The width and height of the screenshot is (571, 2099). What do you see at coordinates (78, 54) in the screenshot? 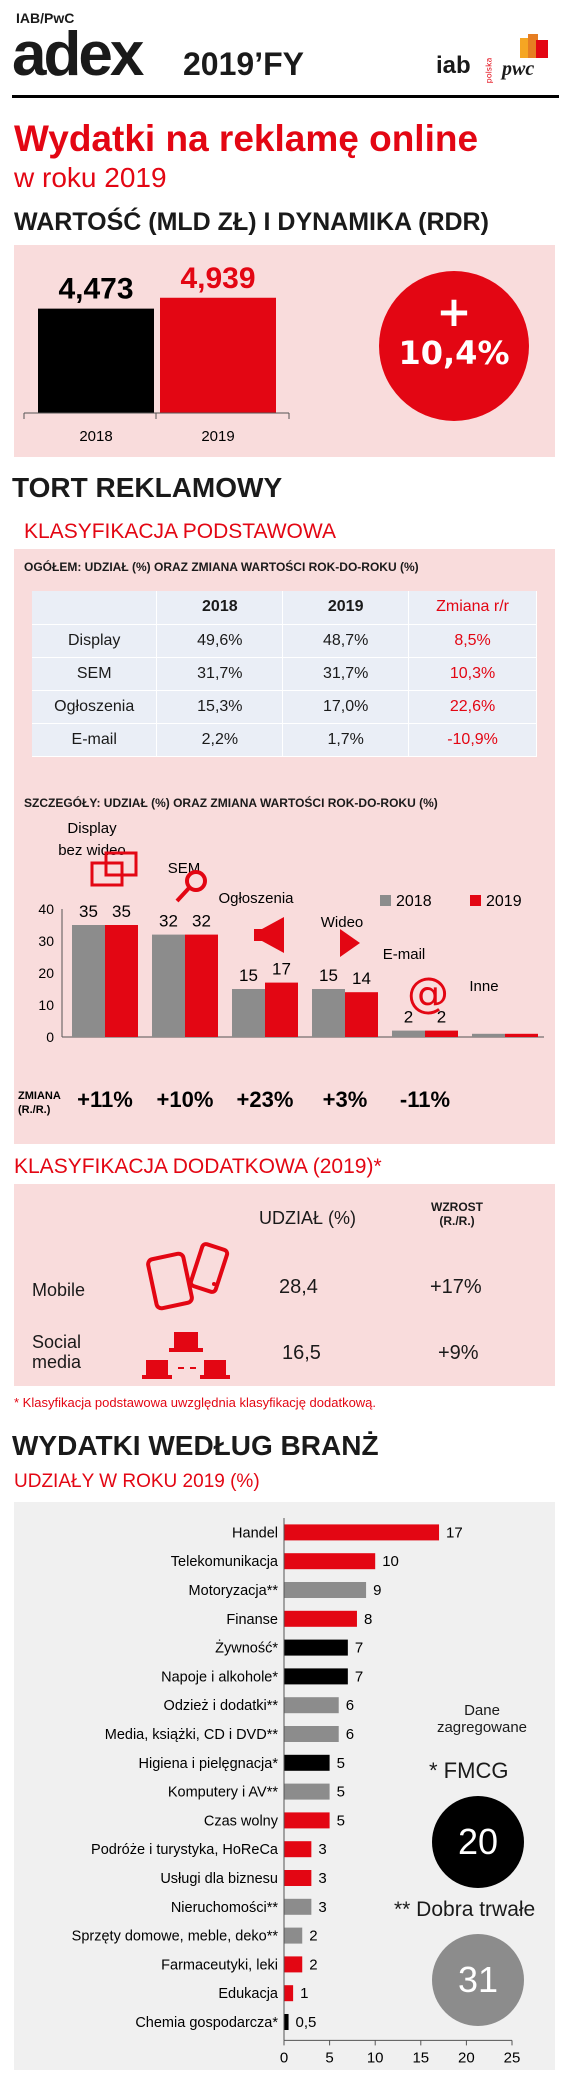
I see `adex-logo: adex` at bounding box center [78, 54].